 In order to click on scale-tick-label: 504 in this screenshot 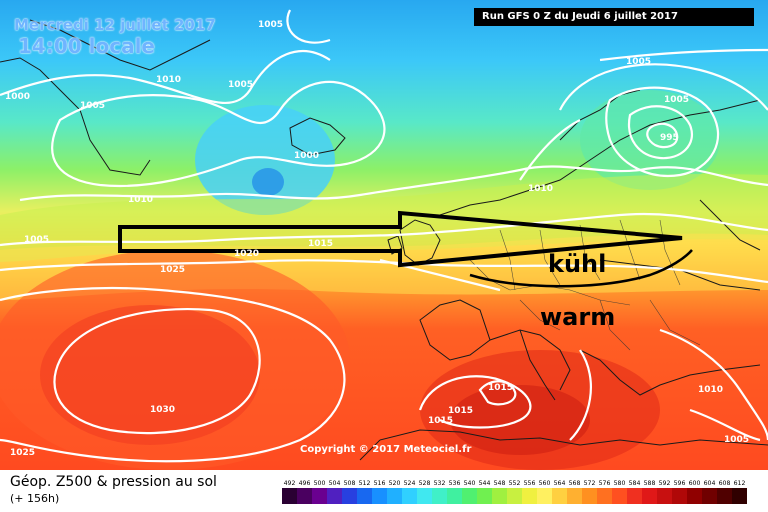, I will do `click(335, 483)`.